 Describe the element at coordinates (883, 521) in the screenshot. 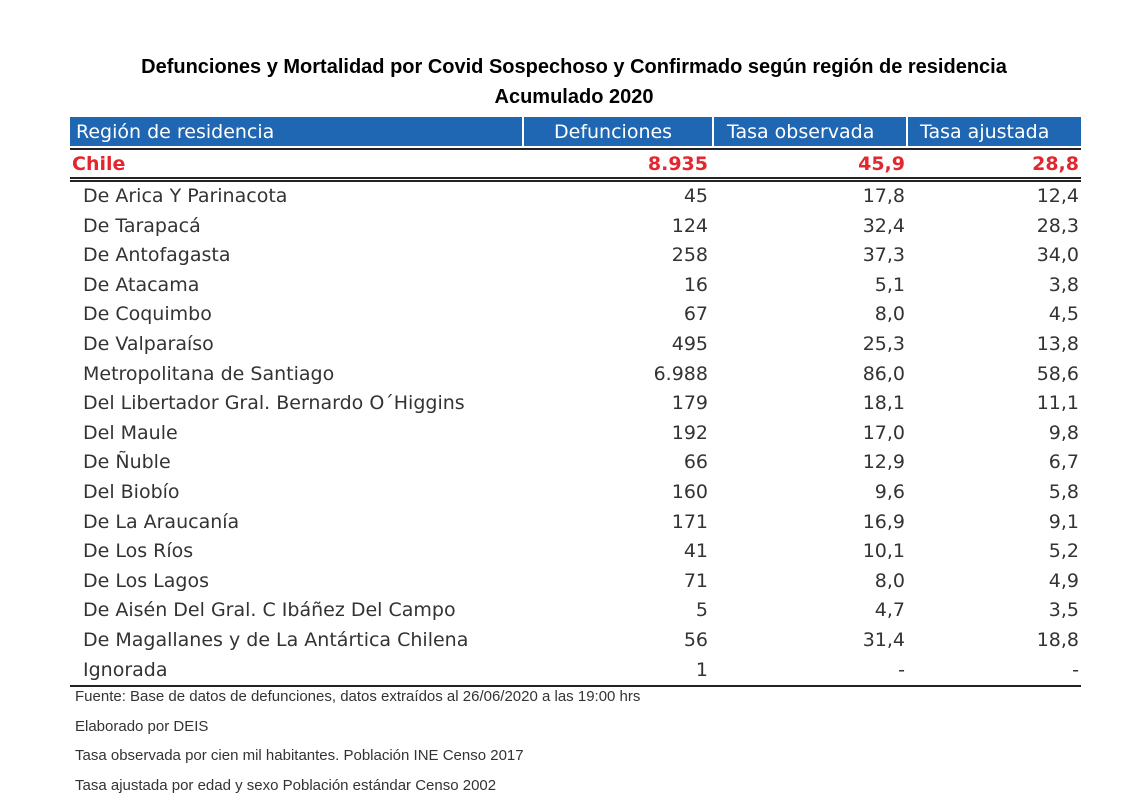

I see `row-tasa-observada: 16,9` at that location.